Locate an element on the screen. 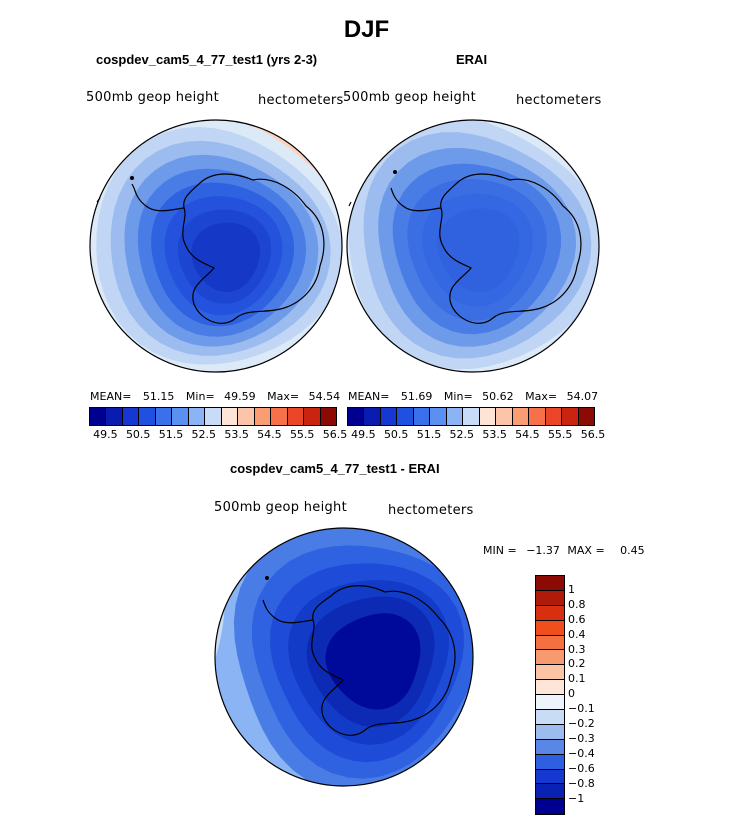 Image resolution: width=733 pixels, height=815 pixels. right-colorbar-label: 53.5 is located at coordinates (494, 434).